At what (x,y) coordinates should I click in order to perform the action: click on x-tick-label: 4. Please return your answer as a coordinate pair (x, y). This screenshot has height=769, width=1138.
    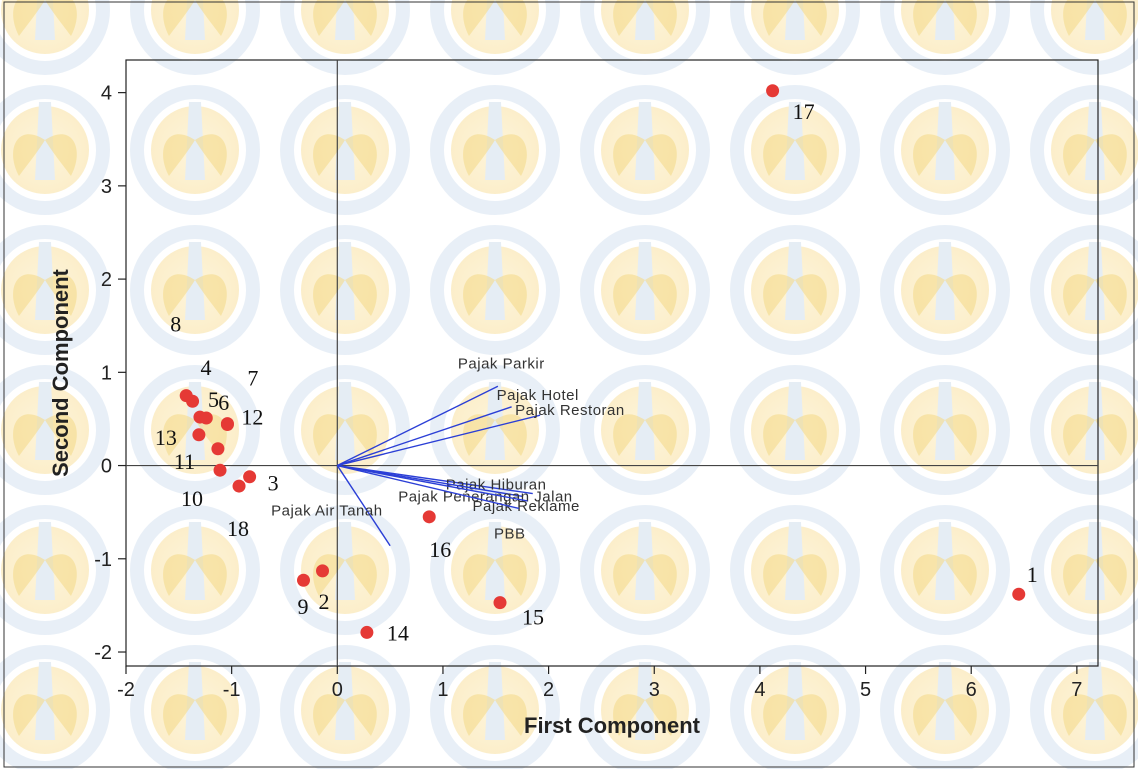
    Looking at the image, I should click on (759, 690).